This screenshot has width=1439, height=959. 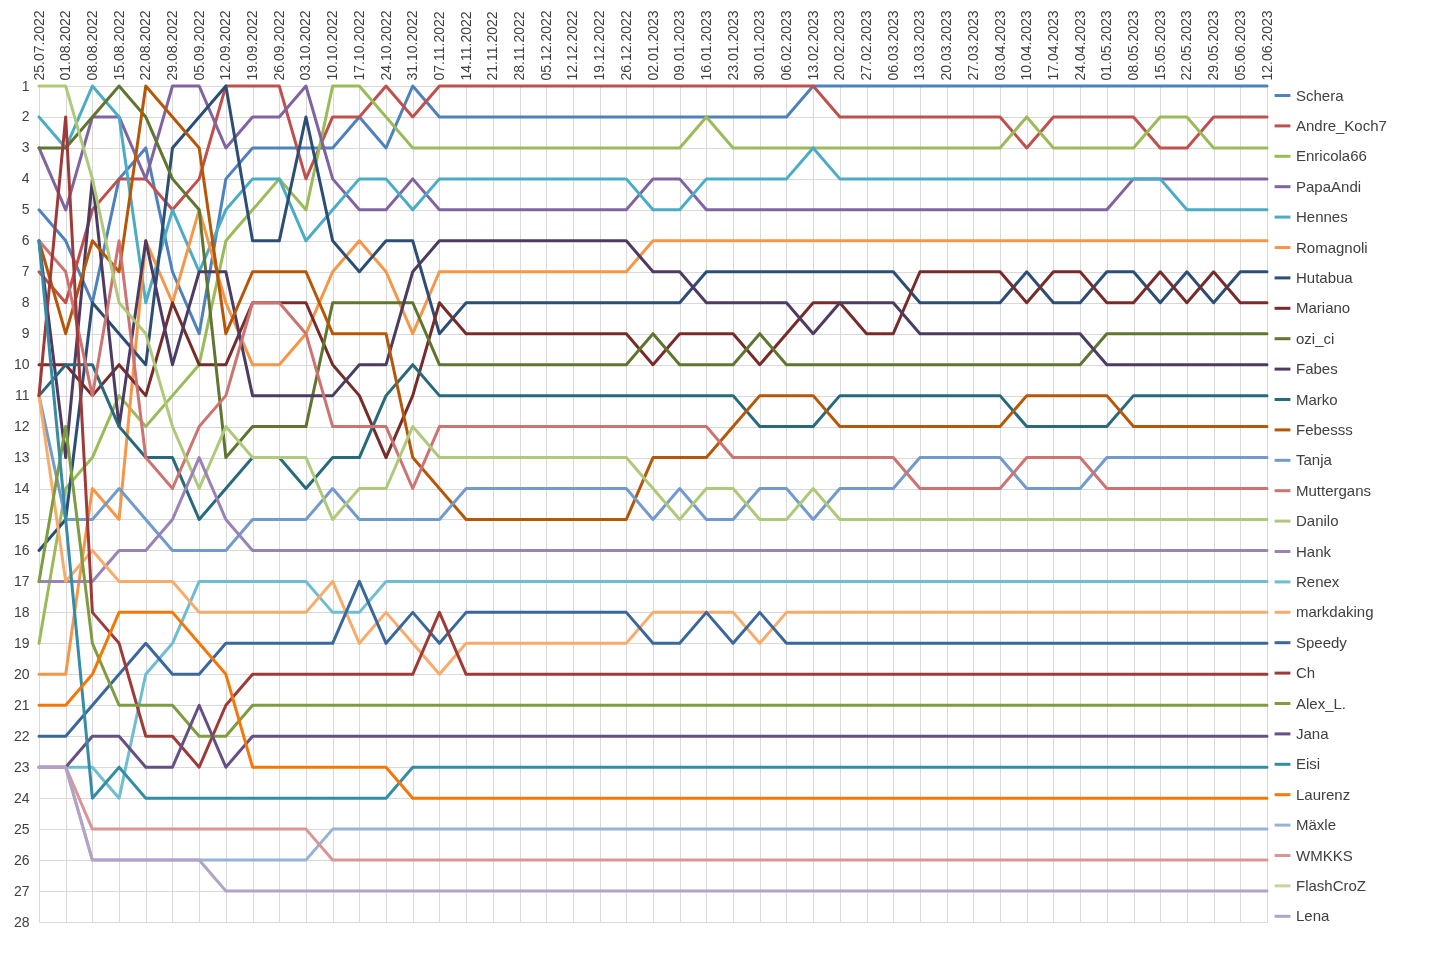 I want to click on y-tick-label: 26, so click(x=21, y=859).